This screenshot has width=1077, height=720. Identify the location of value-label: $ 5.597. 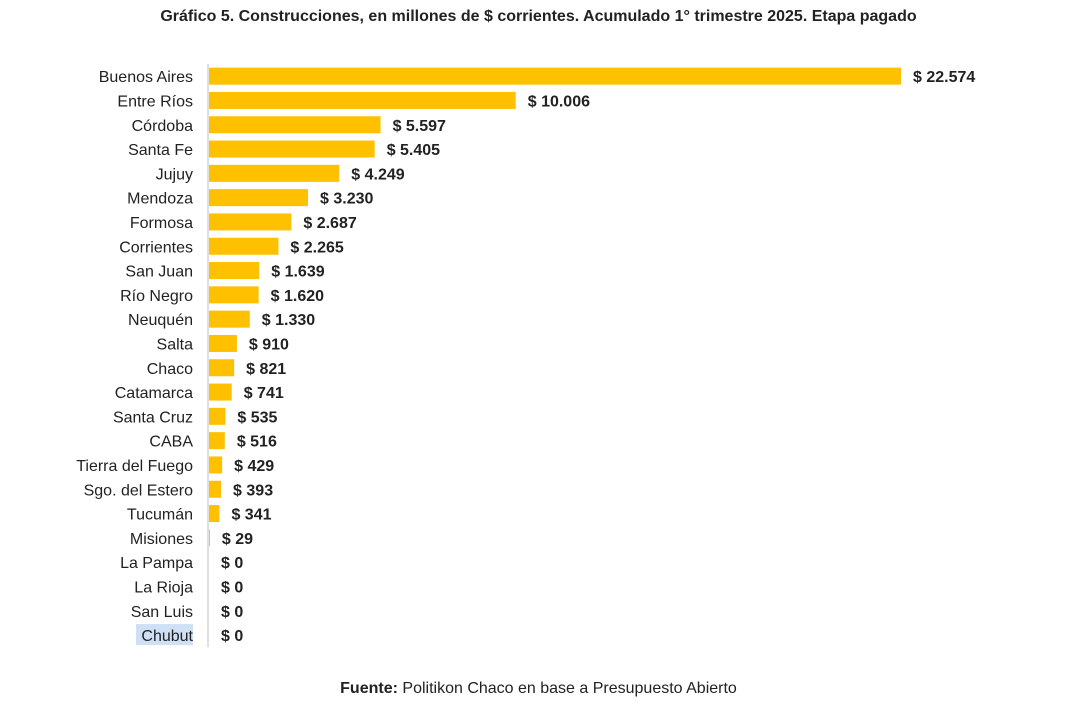
(419, 126).